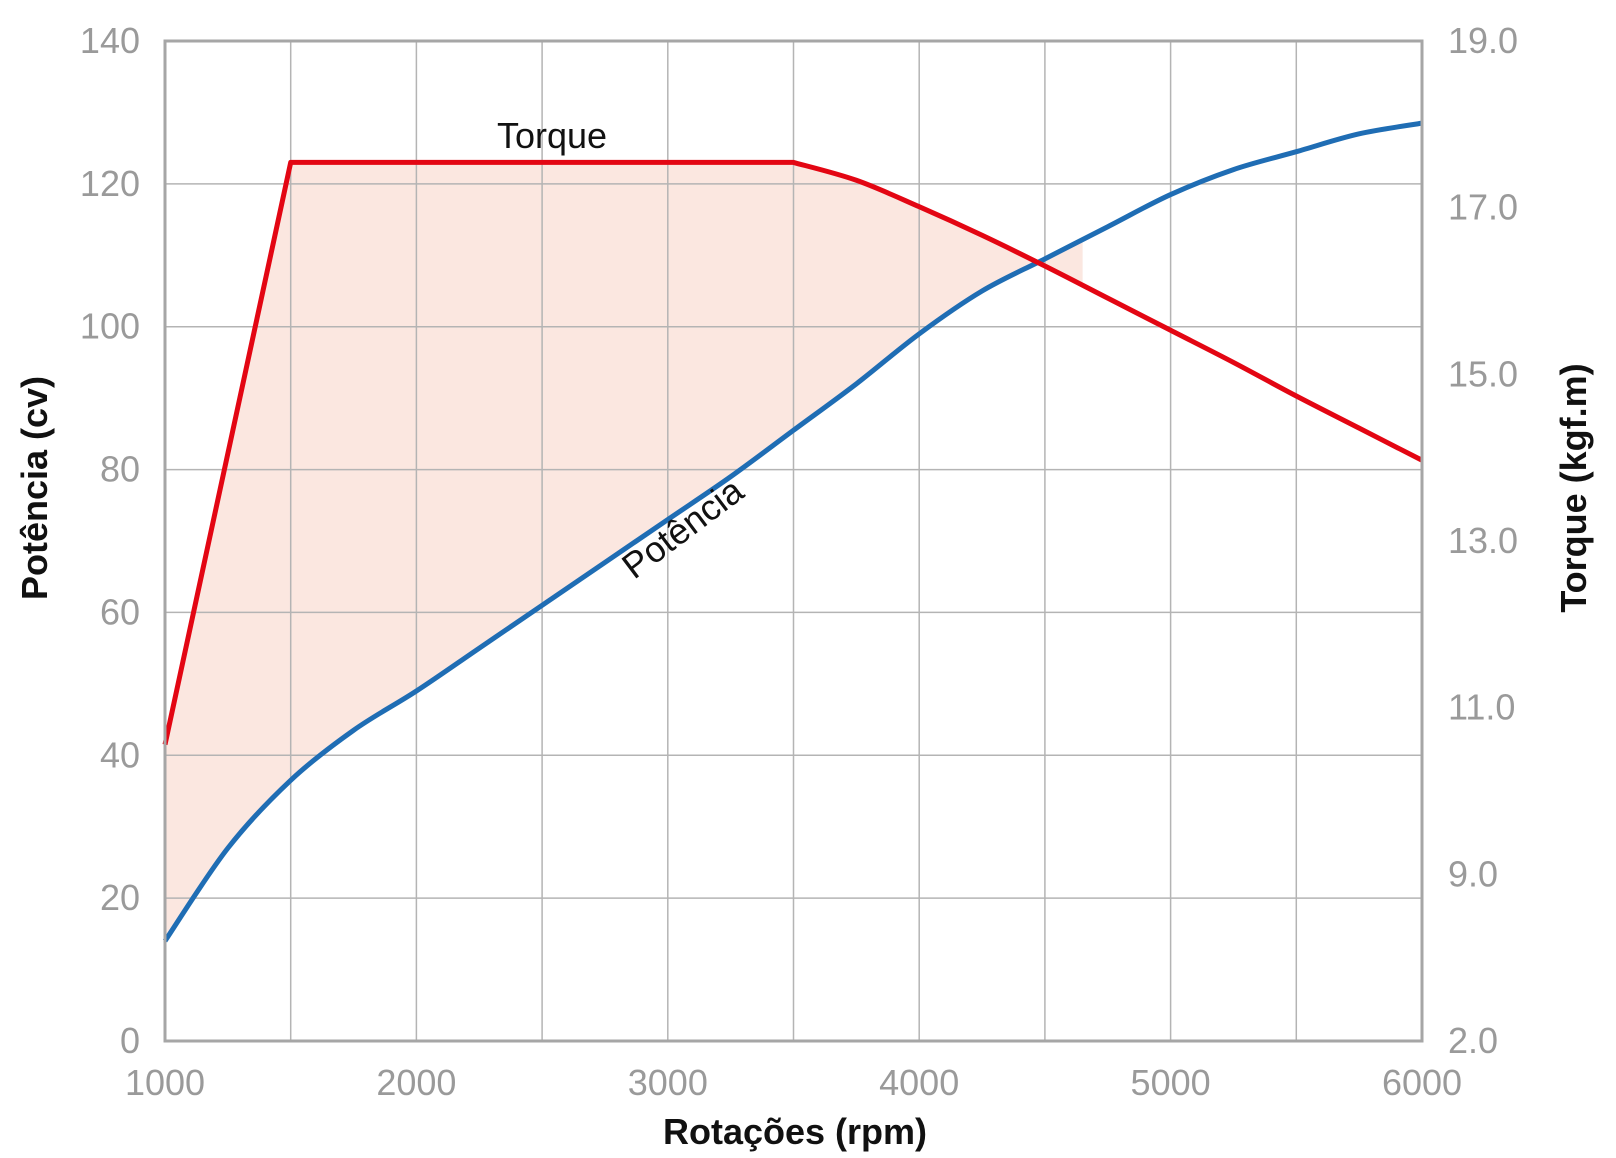 This screenshot has height=1158, width=1616. Describe the element at coordinates (120, 754) in the screenshot. I see `left-tick-label: 40` at that location.